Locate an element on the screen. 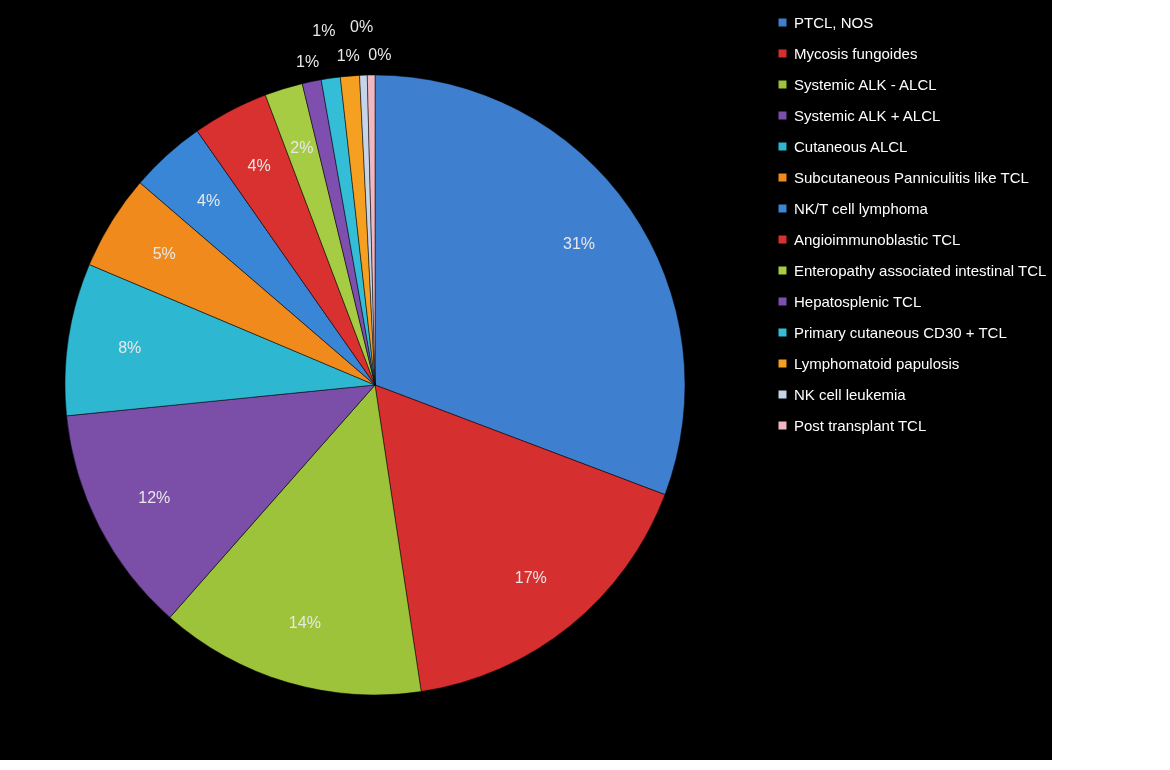  data-label: 12% is located at coordinates (154, 498).